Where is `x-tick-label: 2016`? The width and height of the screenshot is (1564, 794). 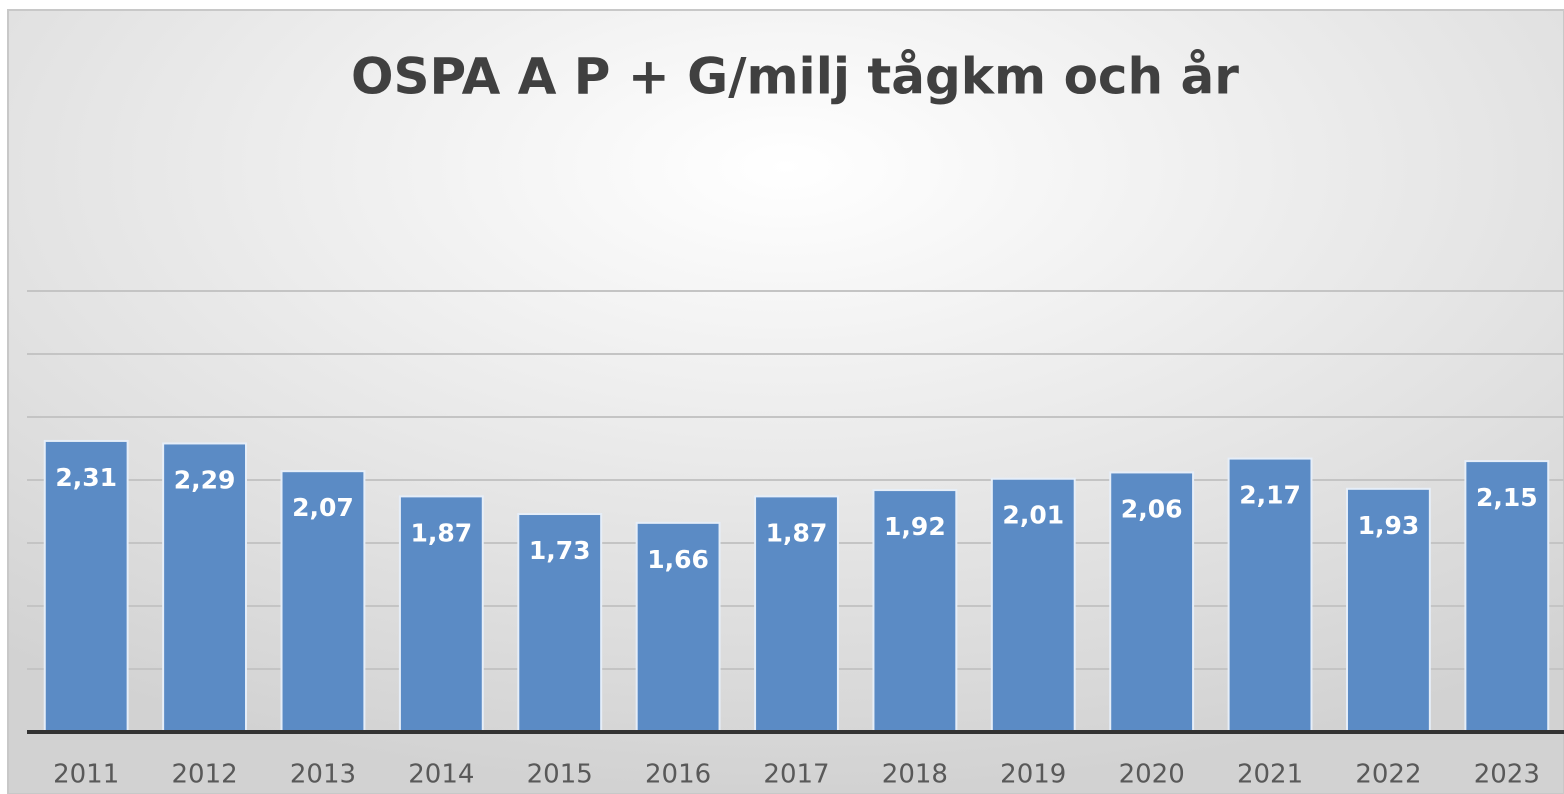
x-tick-label: 2016 is located at coordinates (678, 775).